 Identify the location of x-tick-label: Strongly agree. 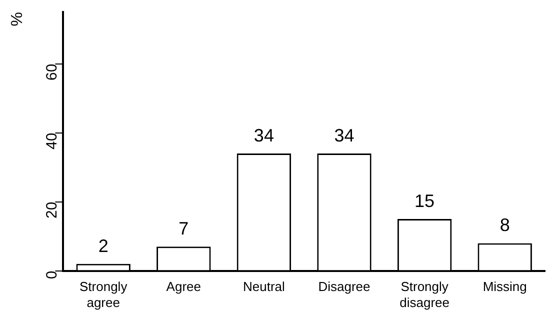
(104, 294).